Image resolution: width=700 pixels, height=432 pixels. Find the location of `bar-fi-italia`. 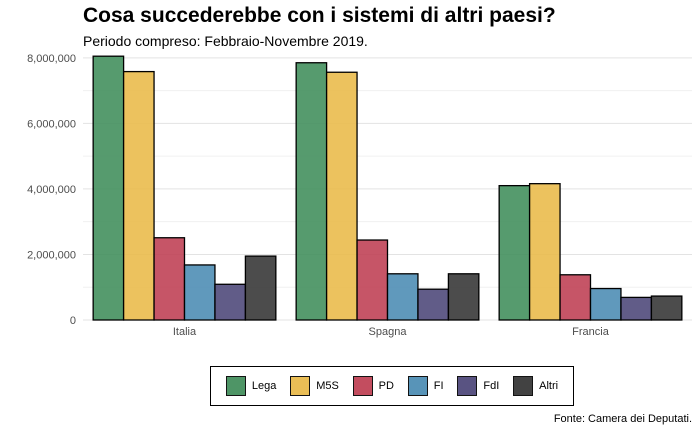

bar-fi-italia is located at coordinates (199, 292).